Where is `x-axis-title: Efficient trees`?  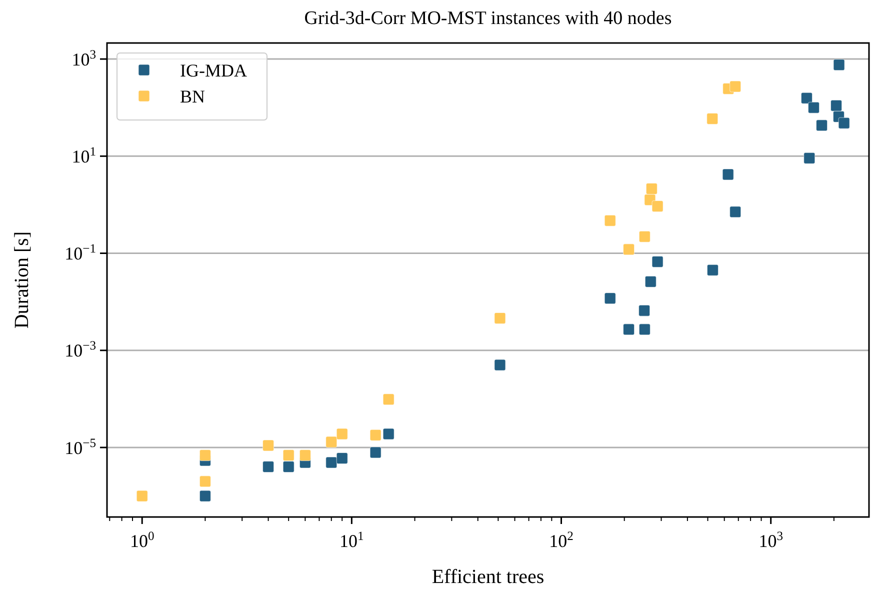
x-axis-title: Efficient trees is located at coordinates (488, 577).